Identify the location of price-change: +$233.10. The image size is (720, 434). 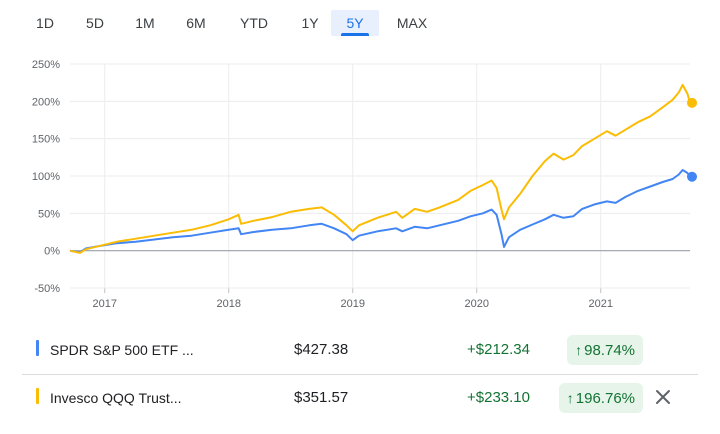
(498, 397).